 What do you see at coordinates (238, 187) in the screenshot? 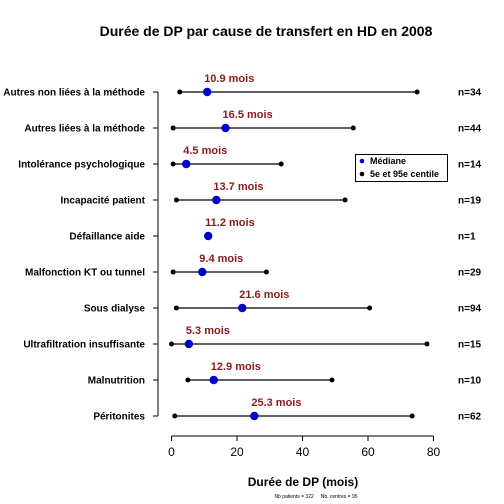
I see `median-value-label: 13.7 mois` at bounding box center [238, 187].